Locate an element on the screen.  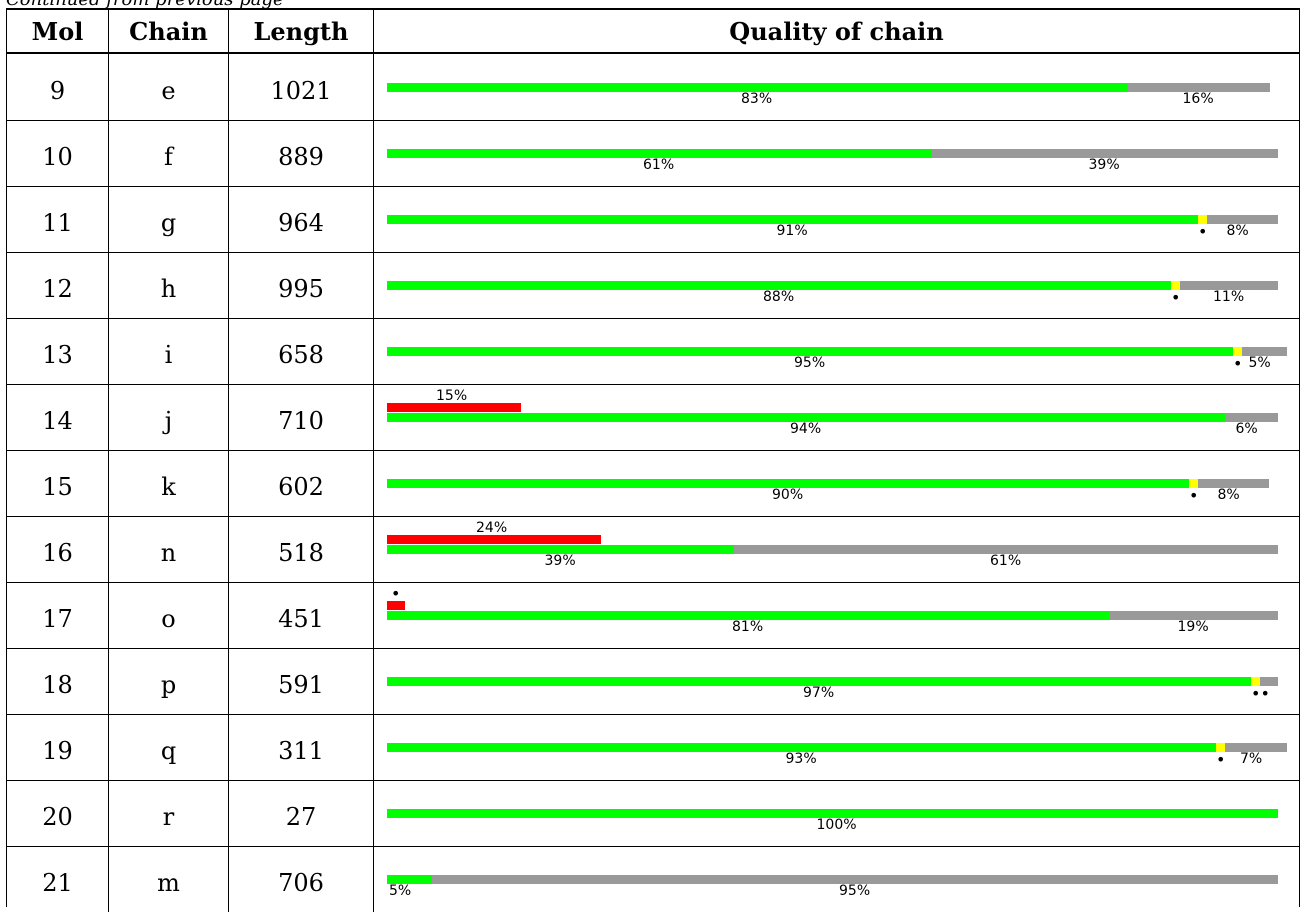
length-cell: 995 is located at coordinates (301, 285).